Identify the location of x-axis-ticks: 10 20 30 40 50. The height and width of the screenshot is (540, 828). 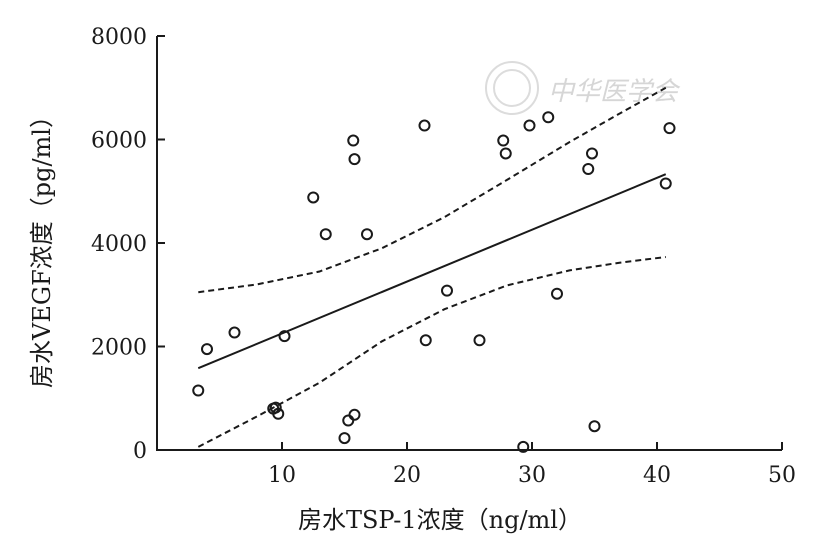
(532, 465).